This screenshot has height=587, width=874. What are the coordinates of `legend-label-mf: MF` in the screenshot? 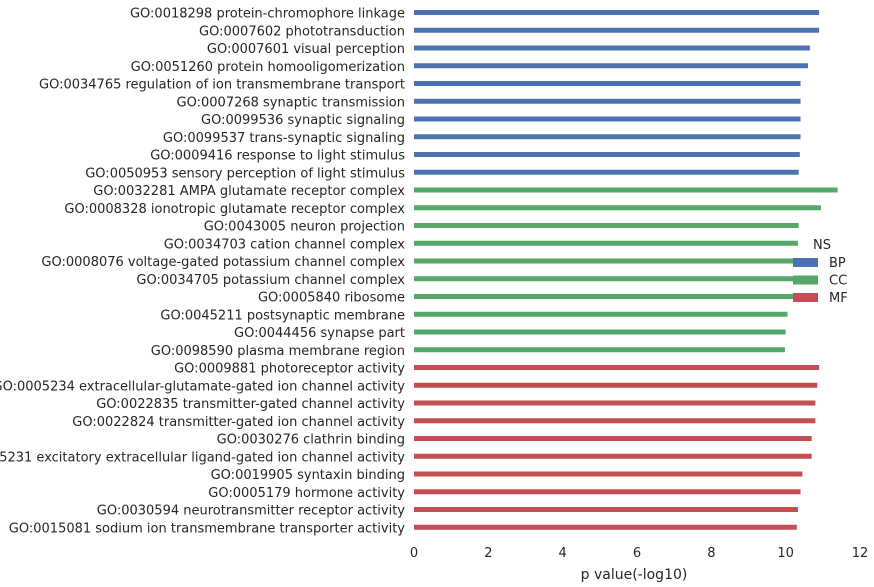 It's located at (838, 298).